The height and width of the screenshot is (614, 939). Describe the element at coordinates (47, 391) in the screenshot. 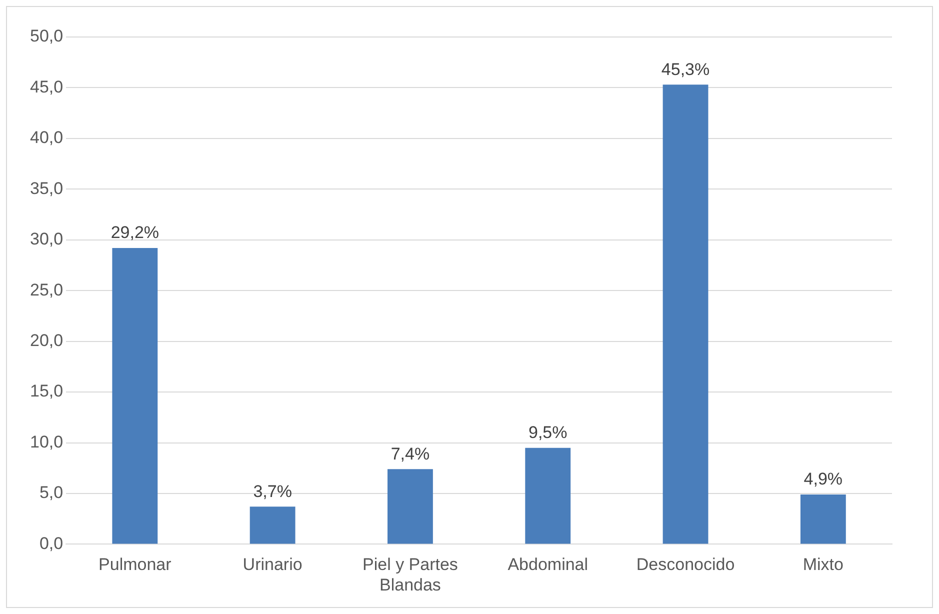

I see `y-tick-label: 15,0` at that location.